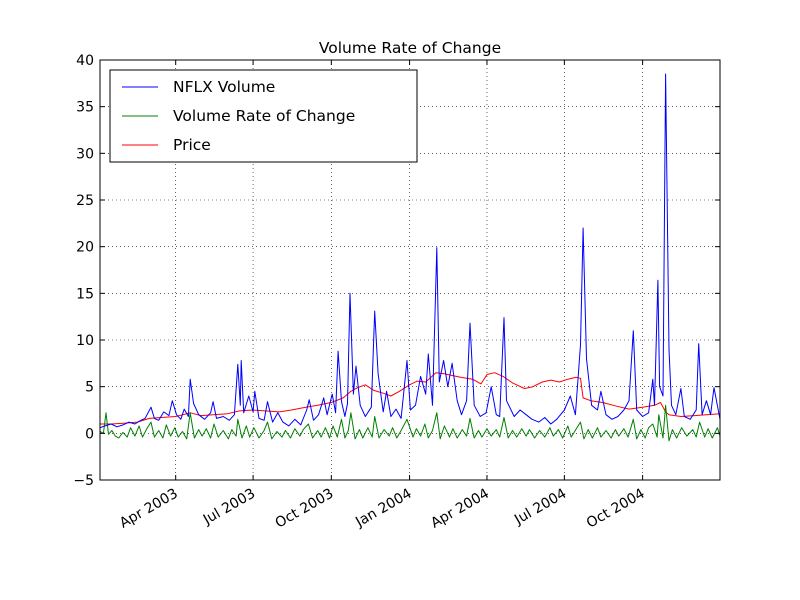  What do you see at coordinates (83, 481) in the screenshot?
I see `y-tick-label: −5` at bounding box center [83, 481].